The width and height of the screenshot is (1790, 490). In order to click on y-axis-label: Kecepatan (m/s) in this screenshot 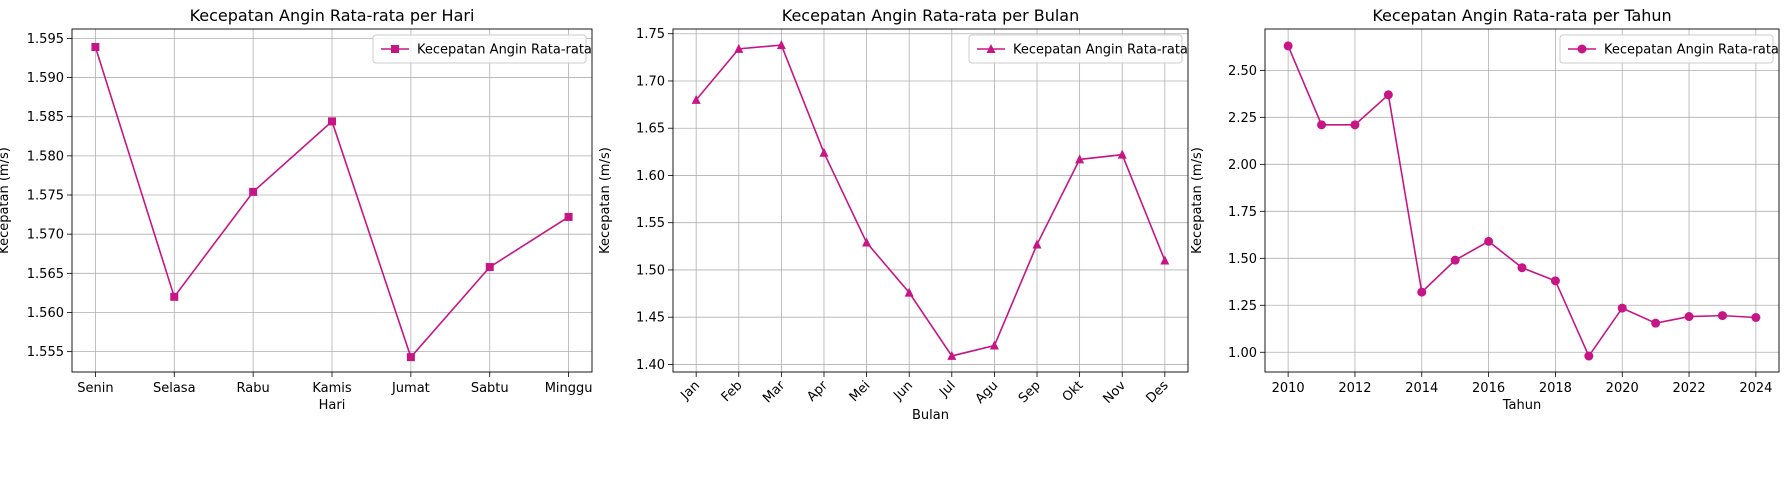, I will do `click(6, 200)`.